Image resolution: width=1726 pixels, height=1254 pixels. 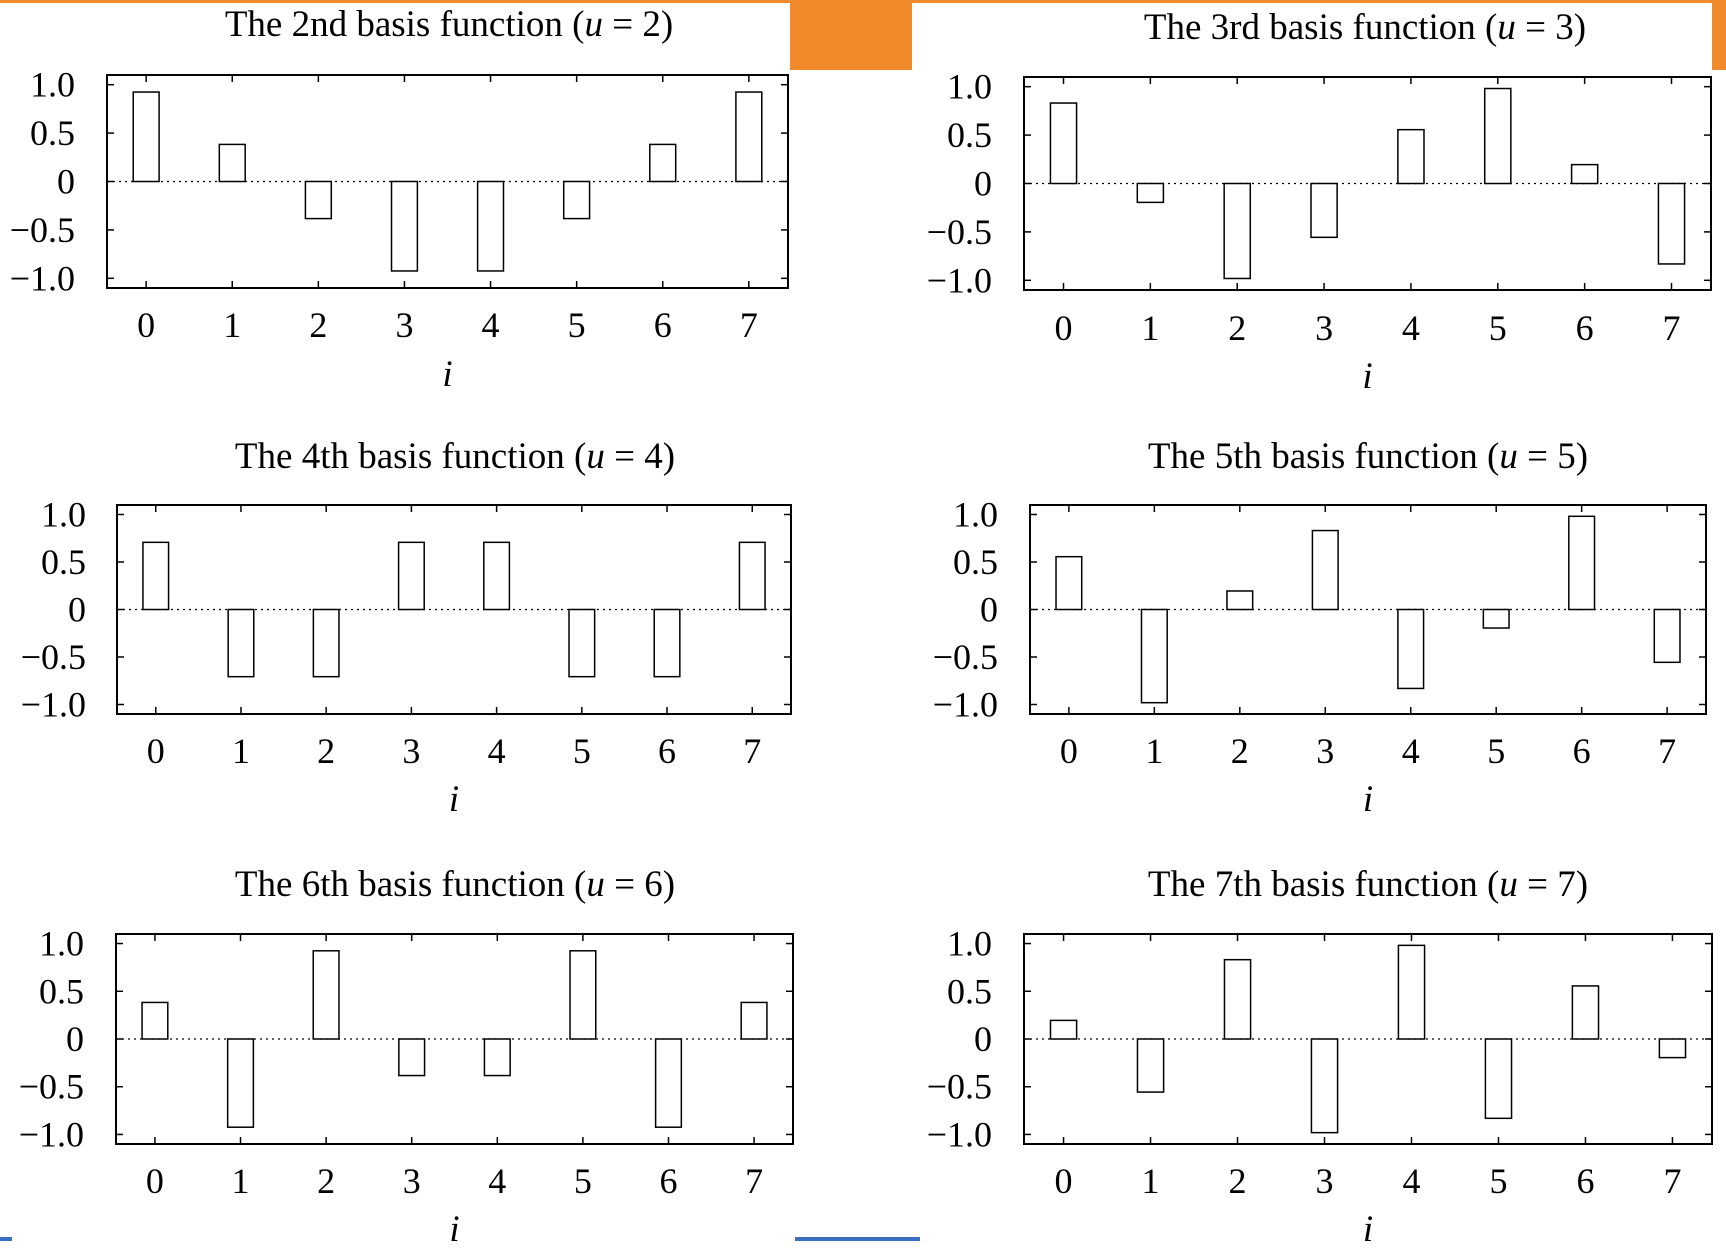 I want to click on x-axis-label: i, so click(x=1367, y=376).